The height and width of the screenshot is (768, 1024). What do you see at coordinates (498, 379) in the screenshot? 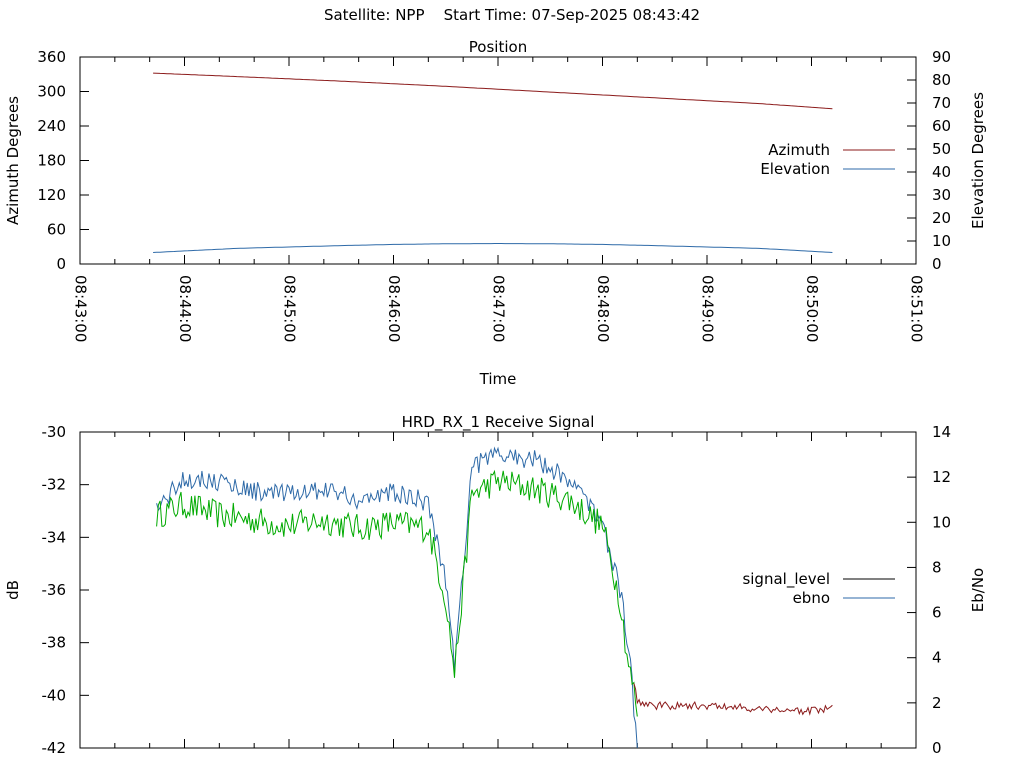
I see `x-axis-label: Time` at bounding box center [498, 379].